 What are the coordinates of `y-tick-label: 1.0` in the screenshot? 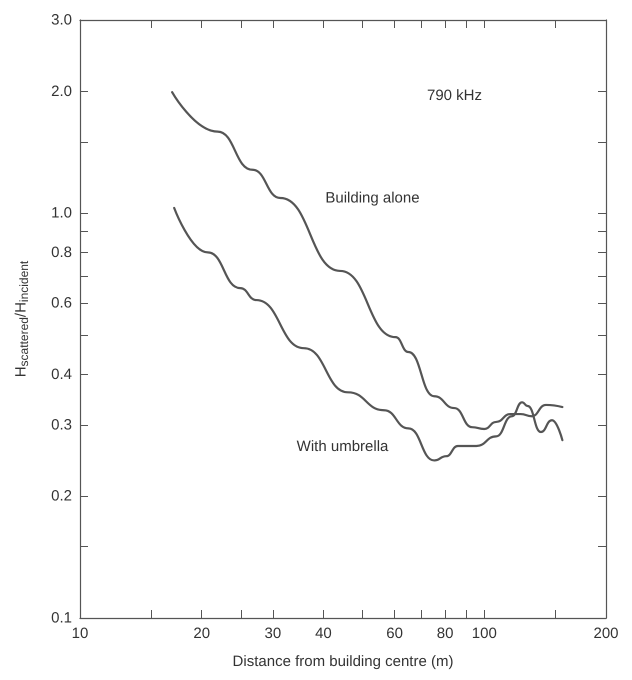 It's located at (61, 213).